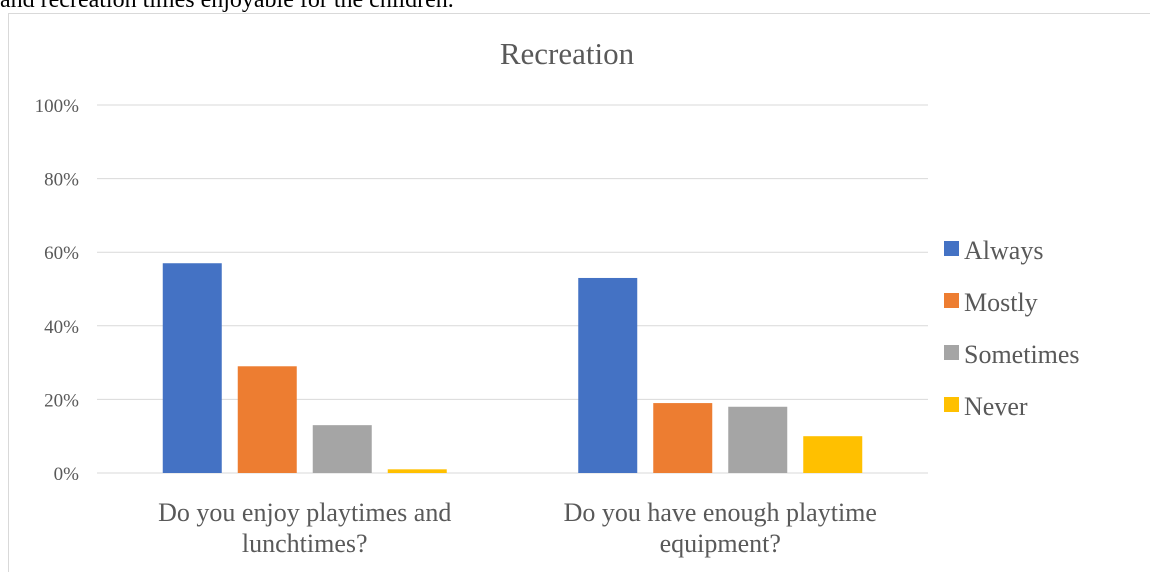 This screenshot has height=572, width=1150. I want to click on legend-label-never: Never, so click(996, 406).